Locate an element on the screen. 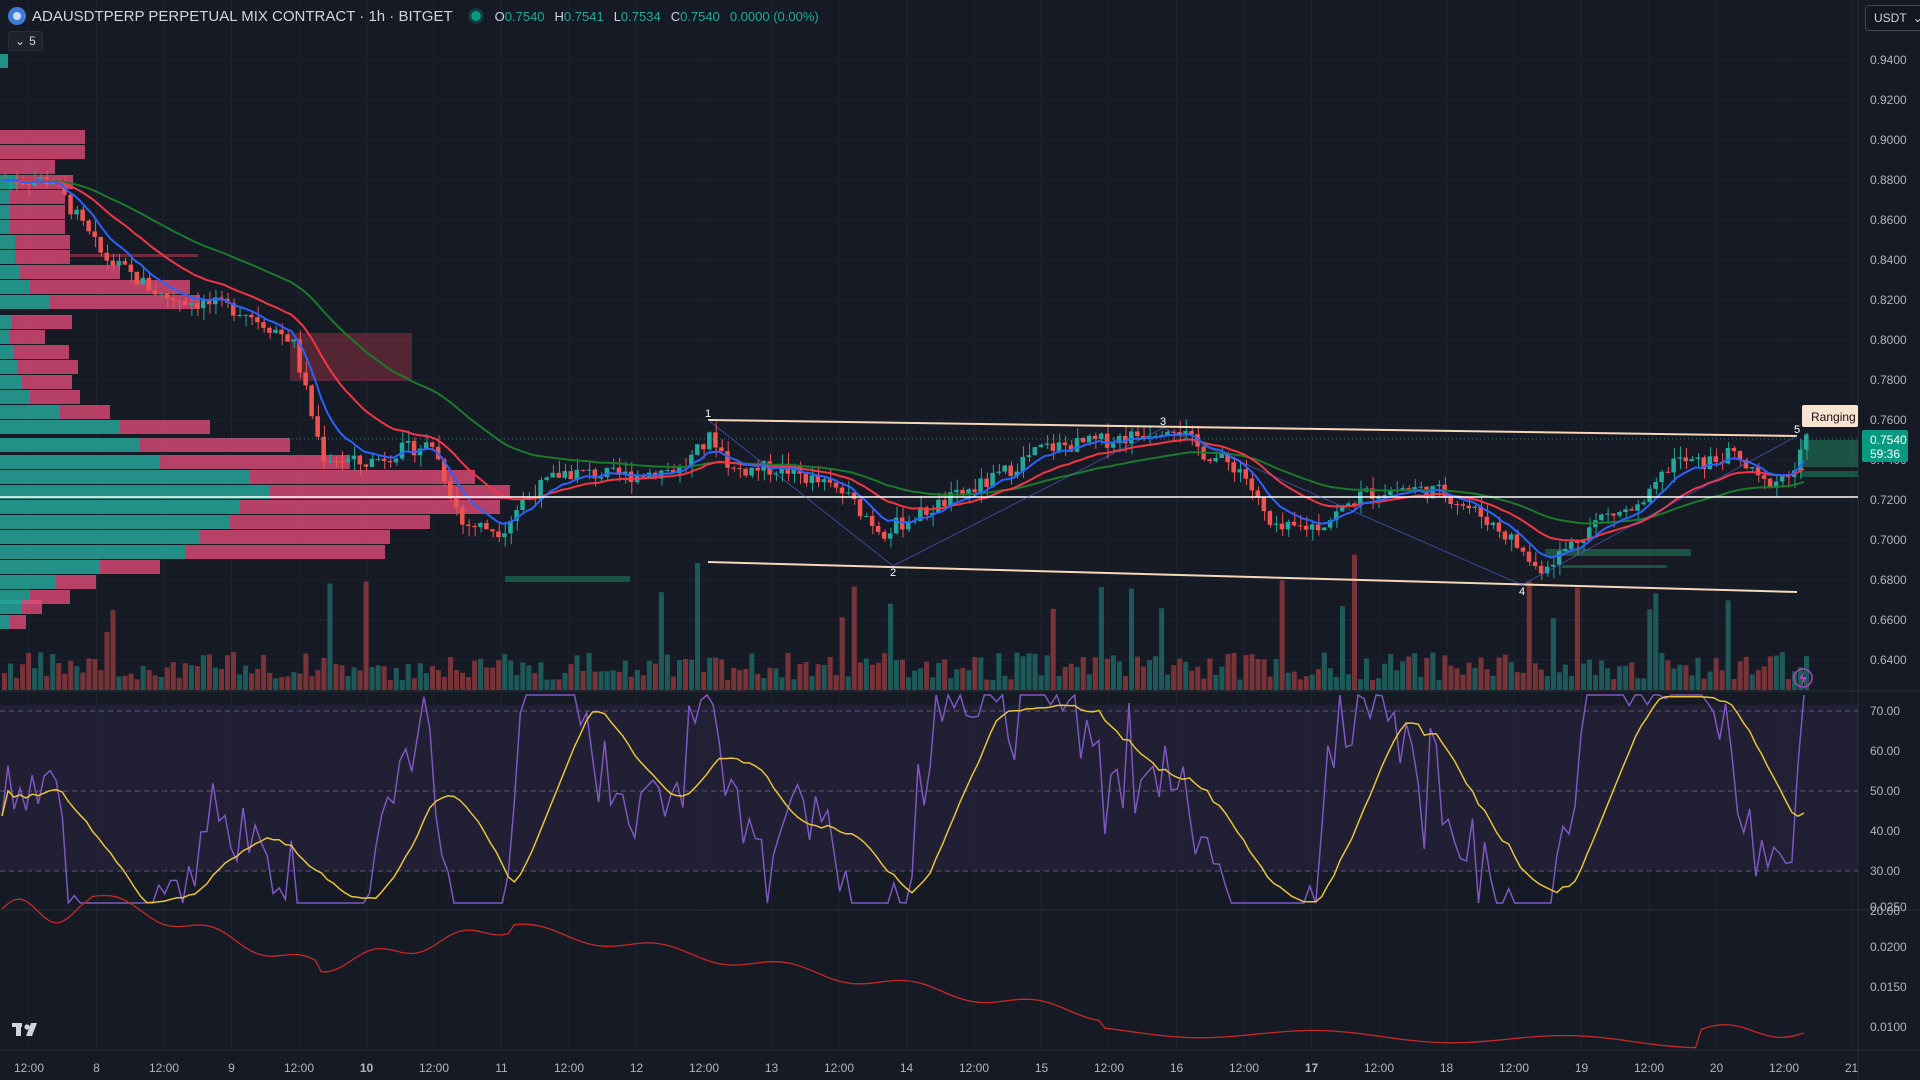 Image resolution: width=1920 pixels, height=1080 pixels. tradingview-logo is located at coordinates (29, 1030).